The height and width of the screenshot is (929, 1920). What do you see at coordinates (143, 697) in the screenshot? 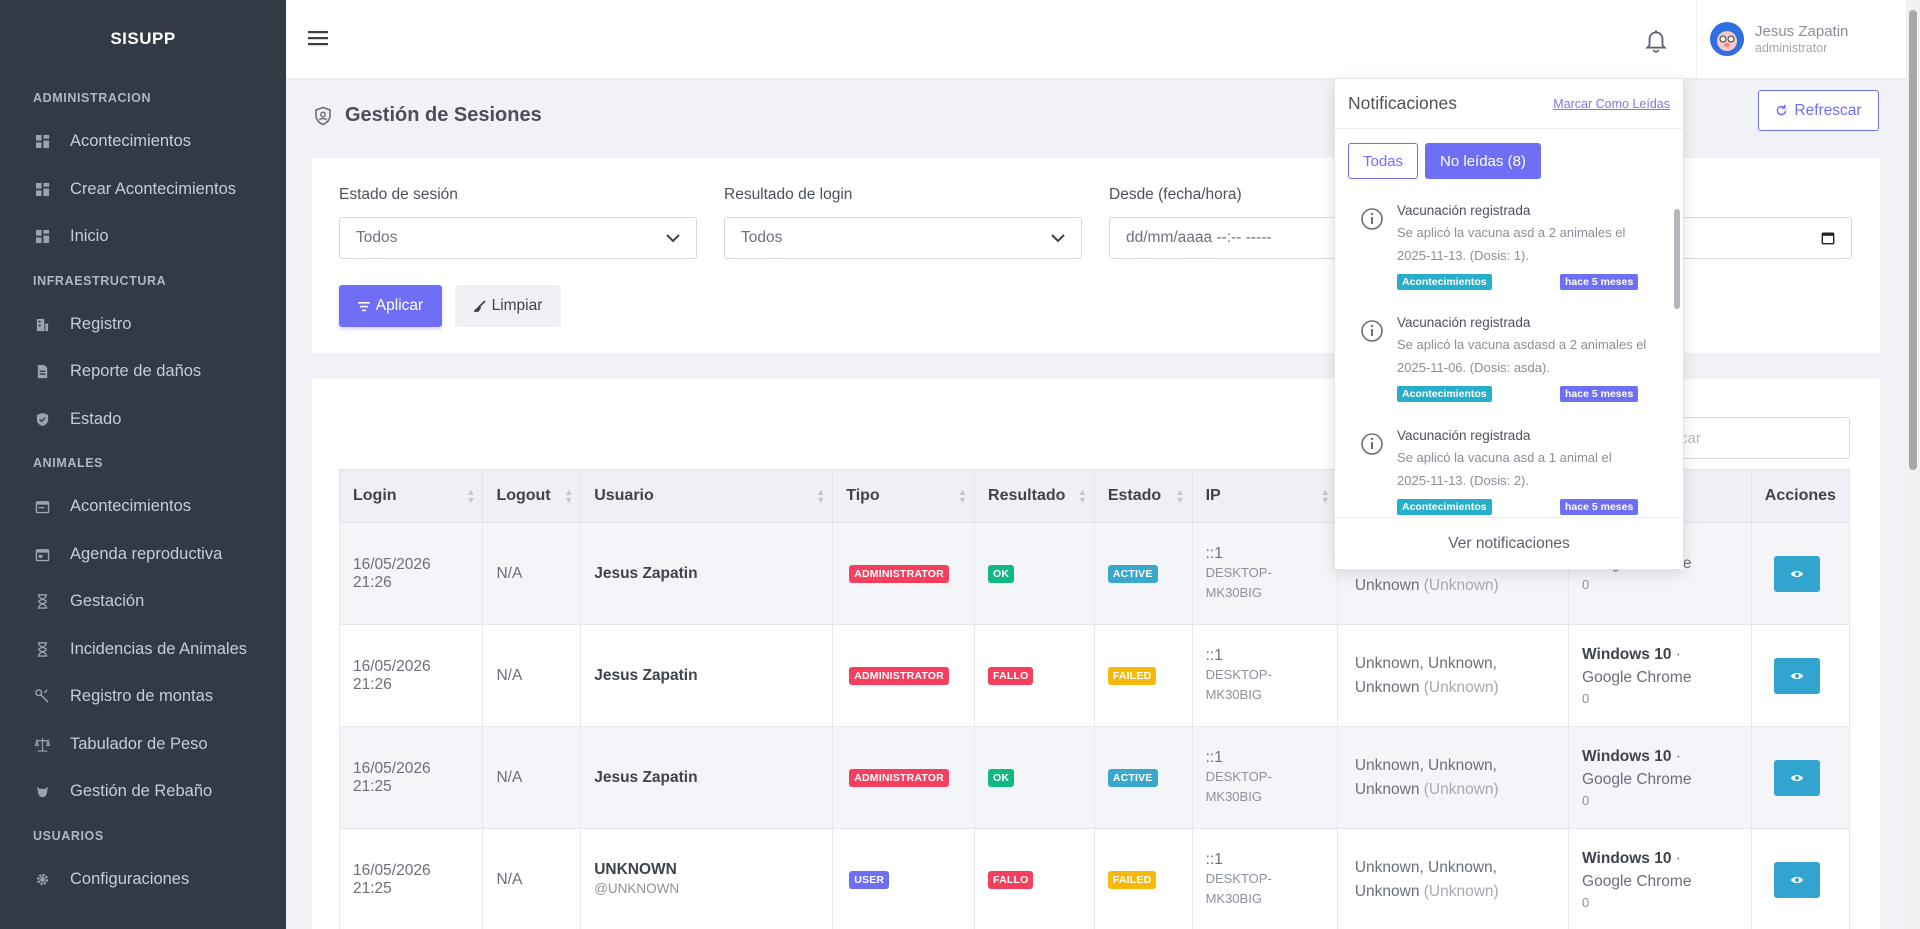
I see `sidebar-item-registro-montas: Registro de montas` at bounding box center [143, 697].